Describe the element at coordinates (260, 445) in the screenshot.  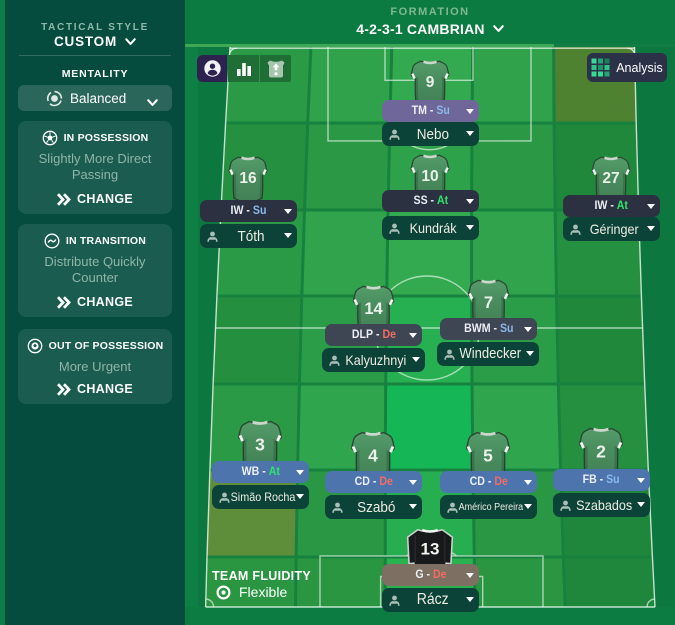
I see `svg-text: 3` at that location.